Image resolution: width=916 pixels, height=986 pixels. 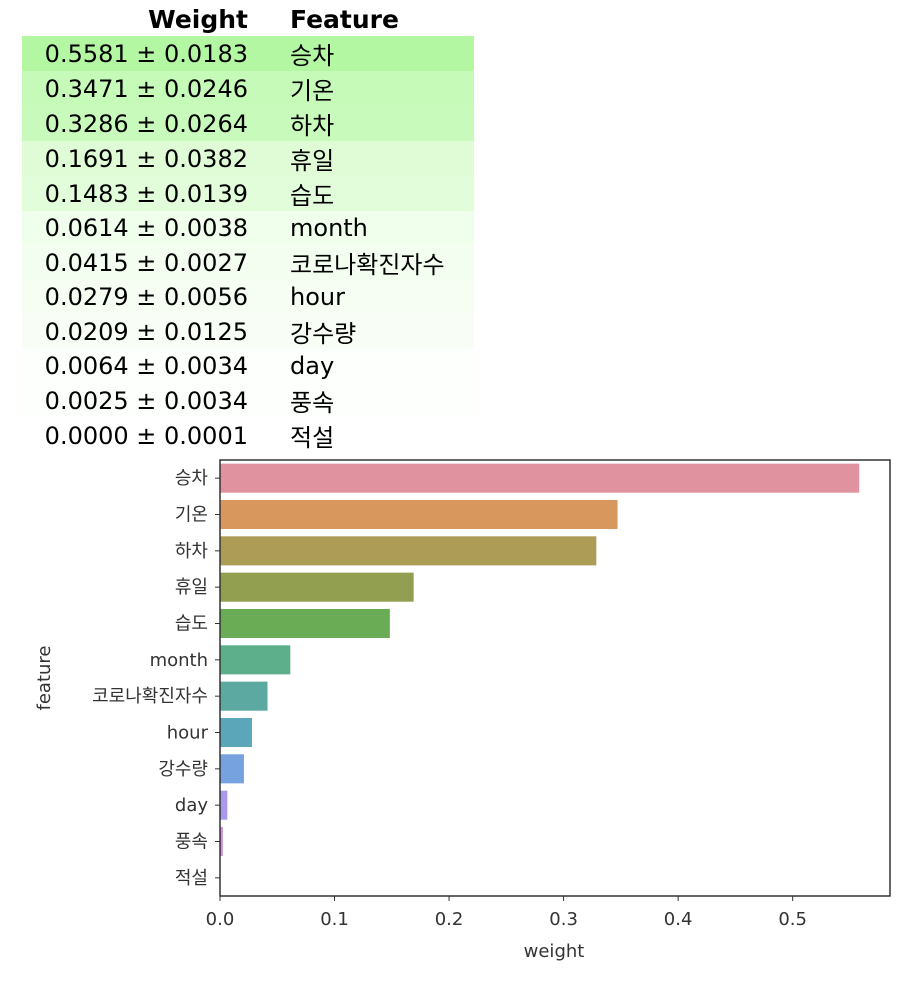 What do you see at coordinates (192, 478) in the screenshot?
I see `y-tick-label: 승차` at bounding box center [192, 478].